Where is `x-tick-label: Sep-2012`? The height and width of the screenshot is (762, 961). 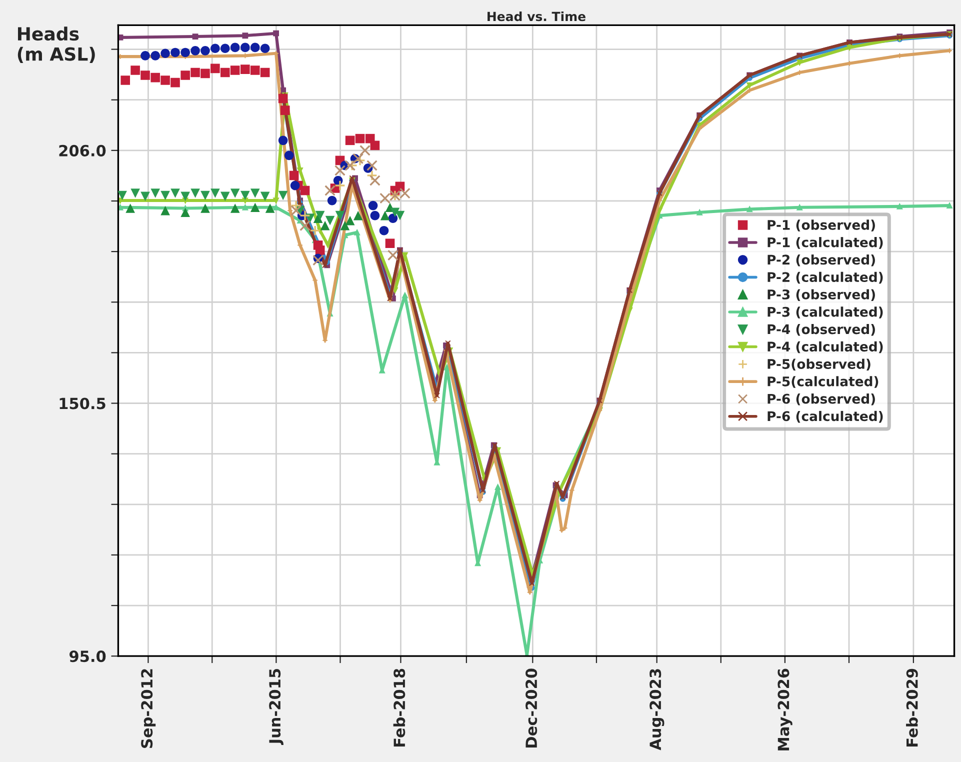
x-tick-label: Sep-2012 is located at coordinates (148, 708).